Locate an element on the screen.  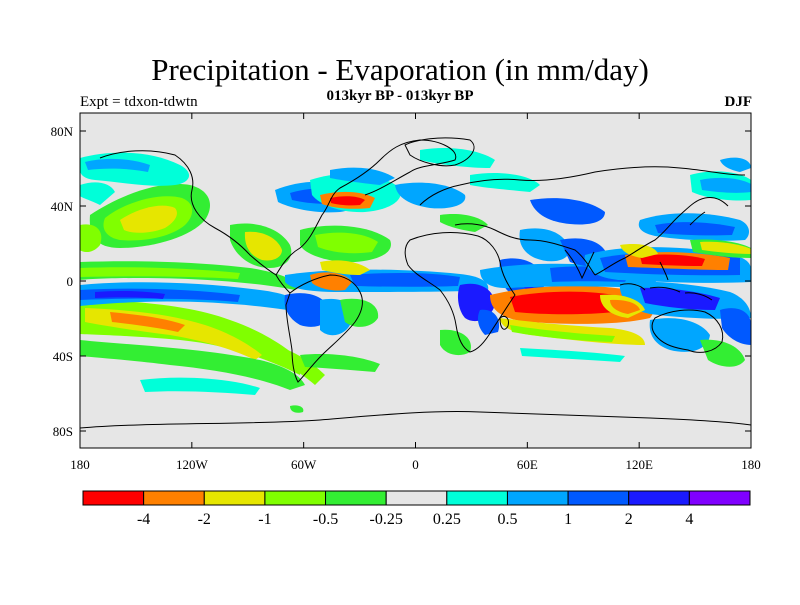
lon-label: 120W is located at coordinates (192, 464).